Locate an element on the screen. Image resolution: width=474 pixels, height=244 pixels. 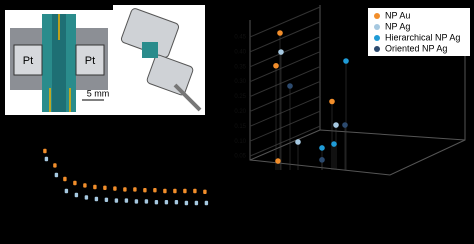
y-tick-label: 0.25 is located at coordinates (240, 97).